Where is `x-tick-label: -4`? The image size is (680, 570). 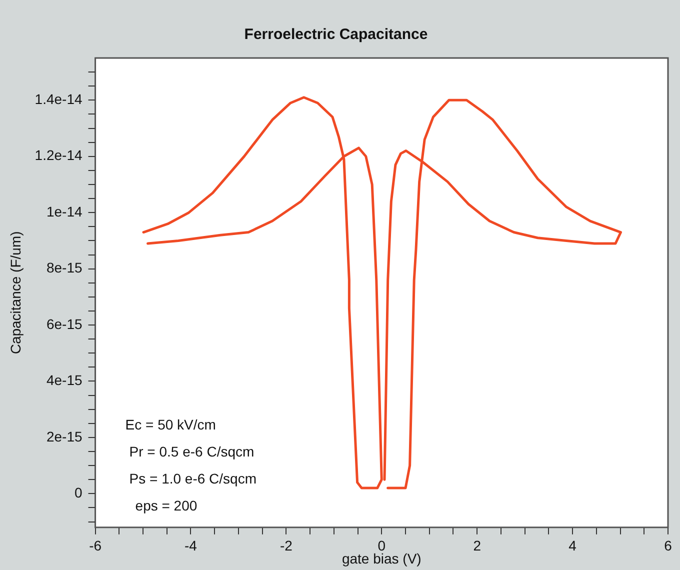 x-tick-label: -4 is located at coordinates (191, 546).